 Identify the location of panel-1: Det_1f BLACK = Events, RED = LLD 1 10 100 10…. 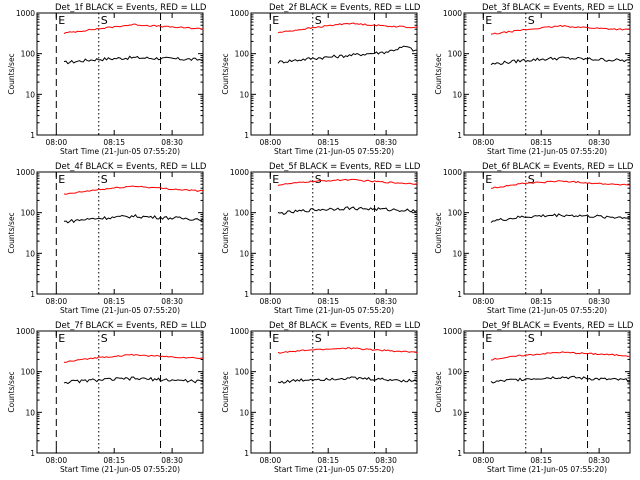
(107, 79).